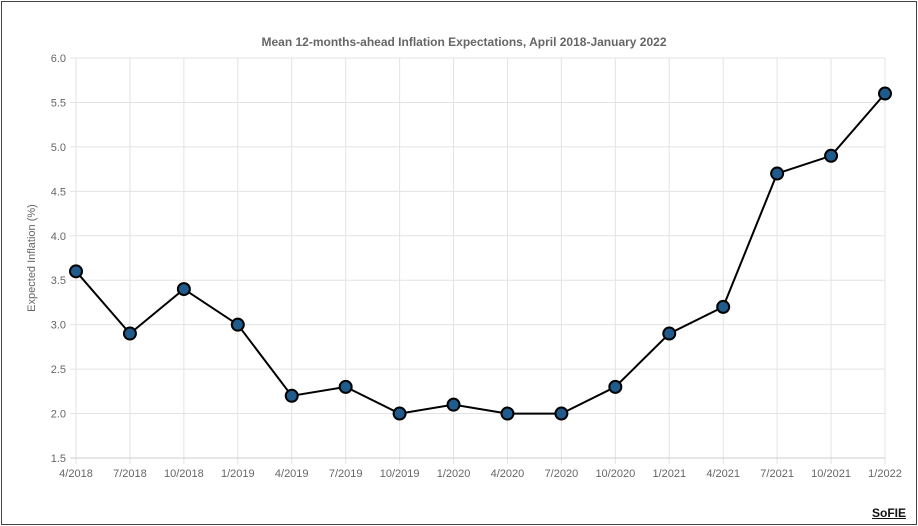  I want to click on x-tick-label: 4/2018, so click(76, 474).